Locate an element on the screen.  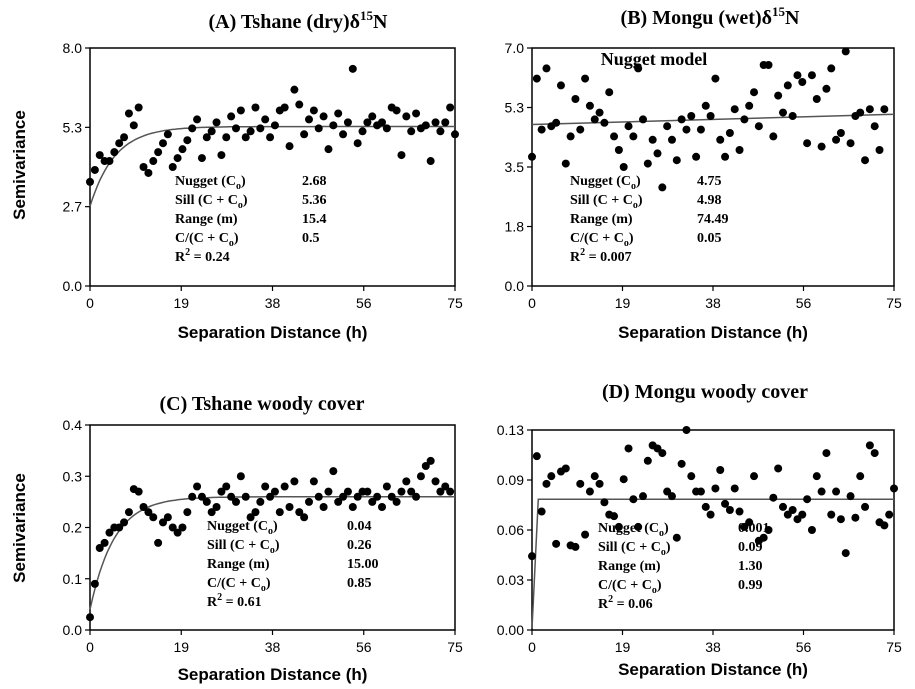
y-tick-label: 5.3 is located at coordinates (515, 108).